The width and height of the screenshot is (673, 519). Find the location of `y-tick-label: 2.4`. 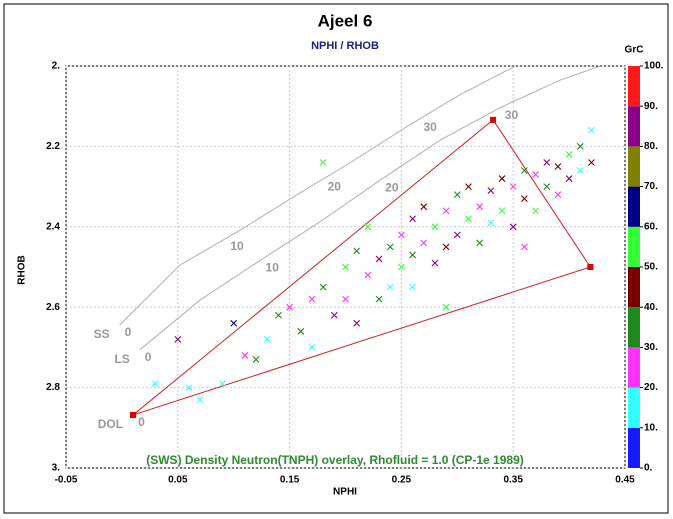

y-tick-label: 2.4 is located at coordinates (53, 226).